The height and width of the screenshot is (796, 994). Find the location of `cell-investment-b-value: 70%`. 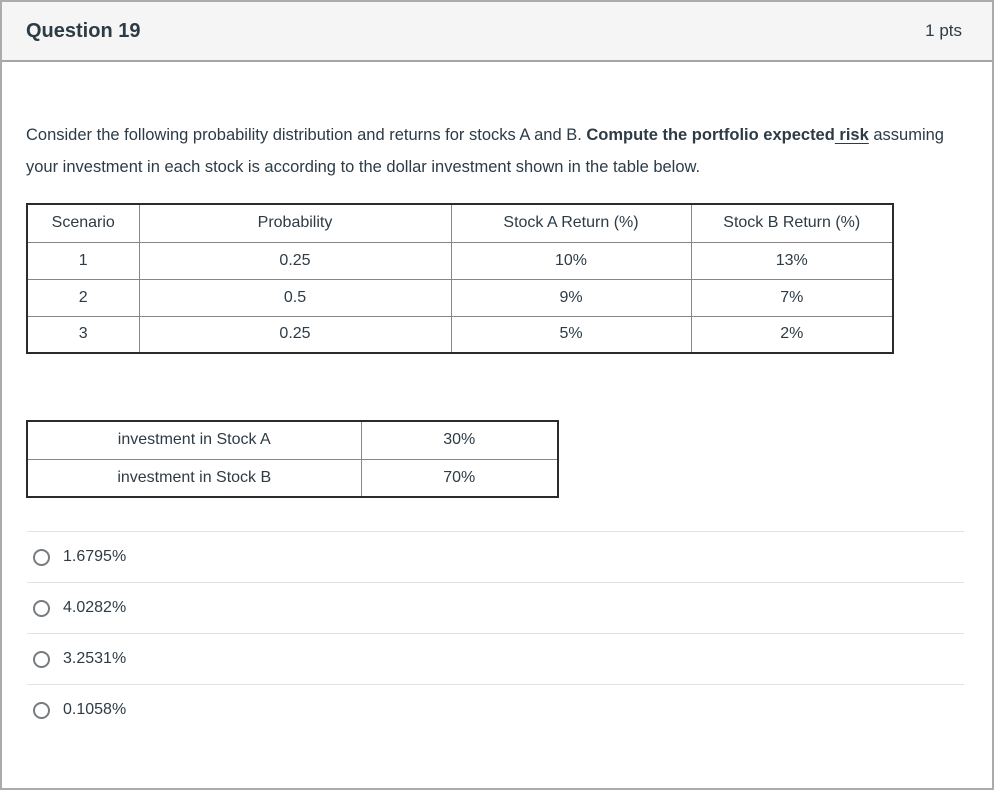

cell-investment-b-value: 70% is located at coordinates (459, 478).